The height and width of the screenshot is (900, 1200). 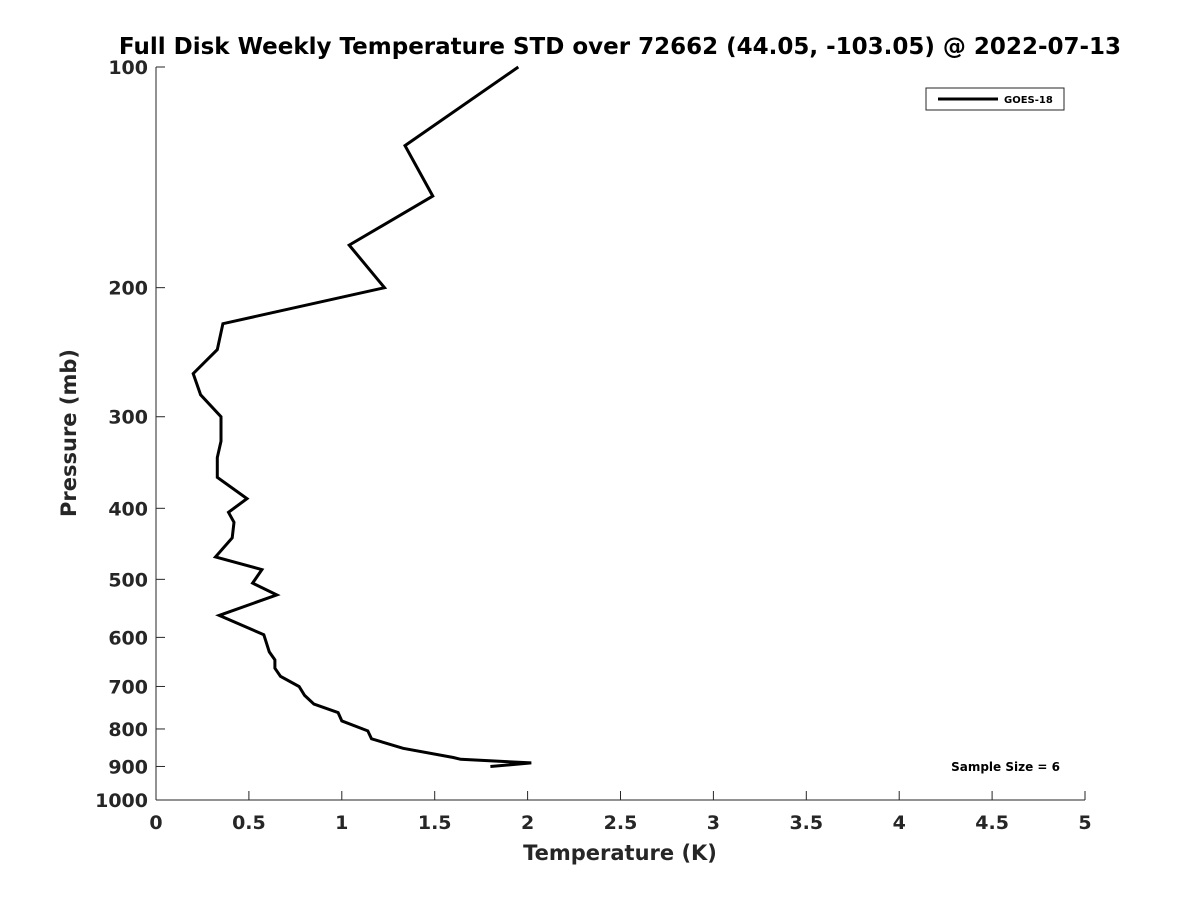 What do you see at coordinates (527, 823) in the screenshot?
I see `x-tick-label: 2` at bounding box center [527, 823].